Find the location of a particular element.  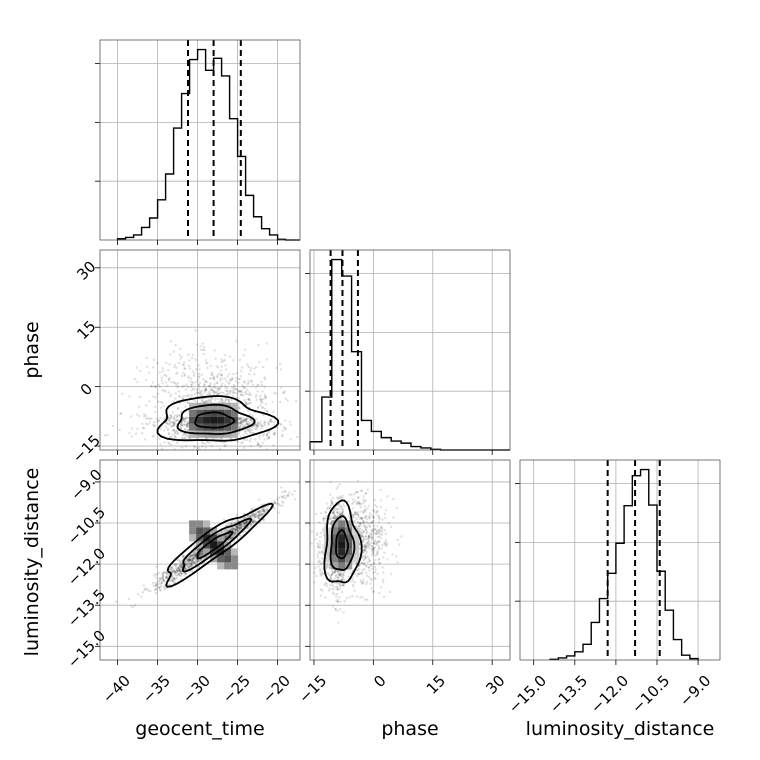

panel-plot-area is located at coordinates (200, 350).